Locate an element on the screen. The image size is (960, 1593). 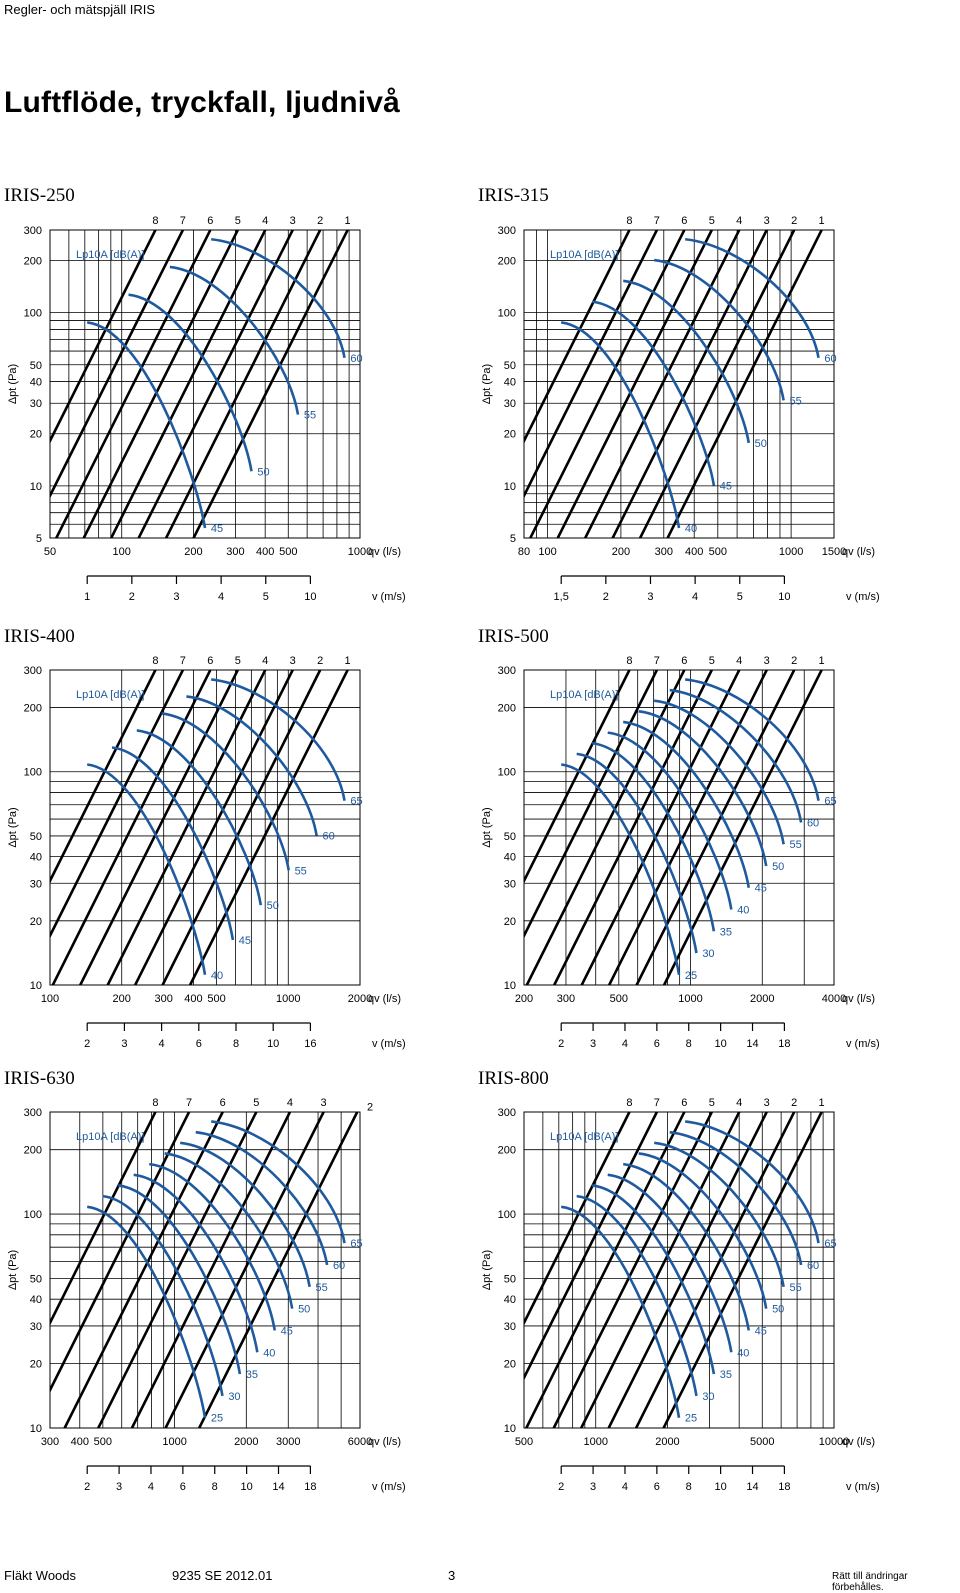
page-title: Luftflöde, tryckfall, ljudnivå is located at coordinates (202, 102).